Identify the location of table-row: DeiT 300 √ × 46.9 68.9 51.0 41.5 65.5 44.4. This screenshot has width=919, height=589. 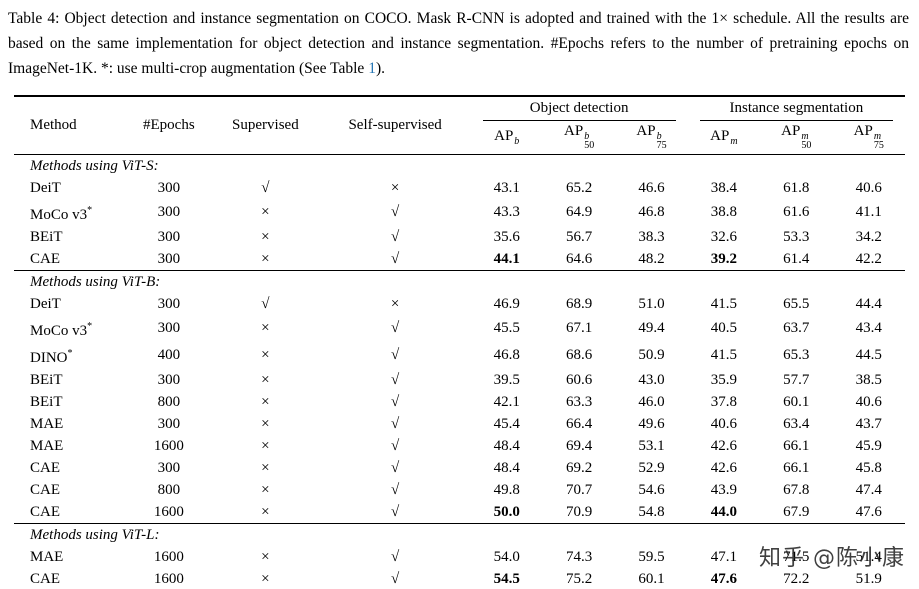
(459, 304).